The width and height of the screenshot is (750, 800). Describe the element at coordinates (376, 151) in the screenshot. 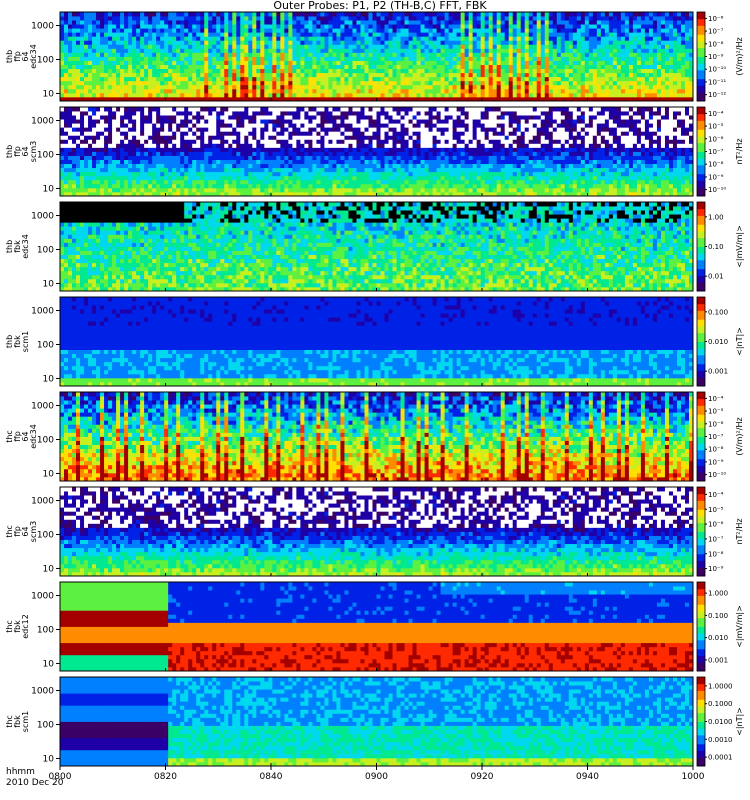

I see `spectrogram-image-thb-ffp-scm3` at that location.